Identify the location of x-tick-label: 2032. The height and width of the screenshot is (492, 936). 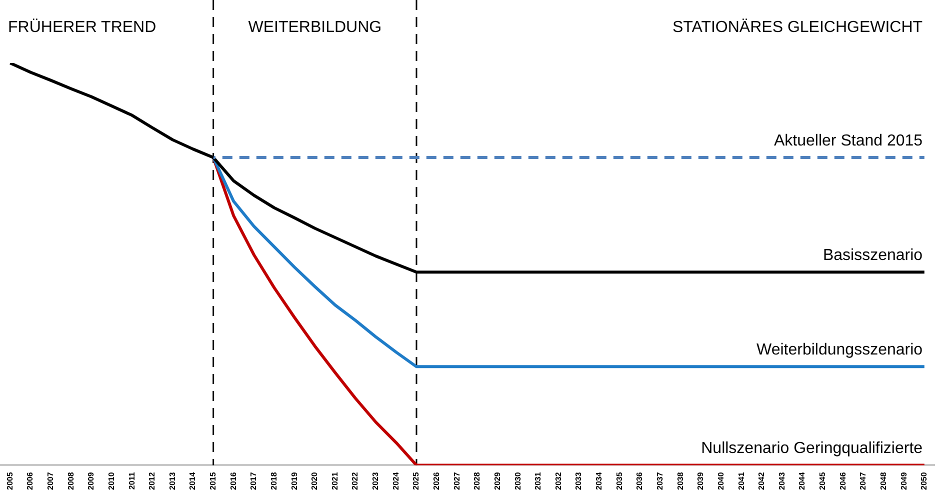
(558, 481).